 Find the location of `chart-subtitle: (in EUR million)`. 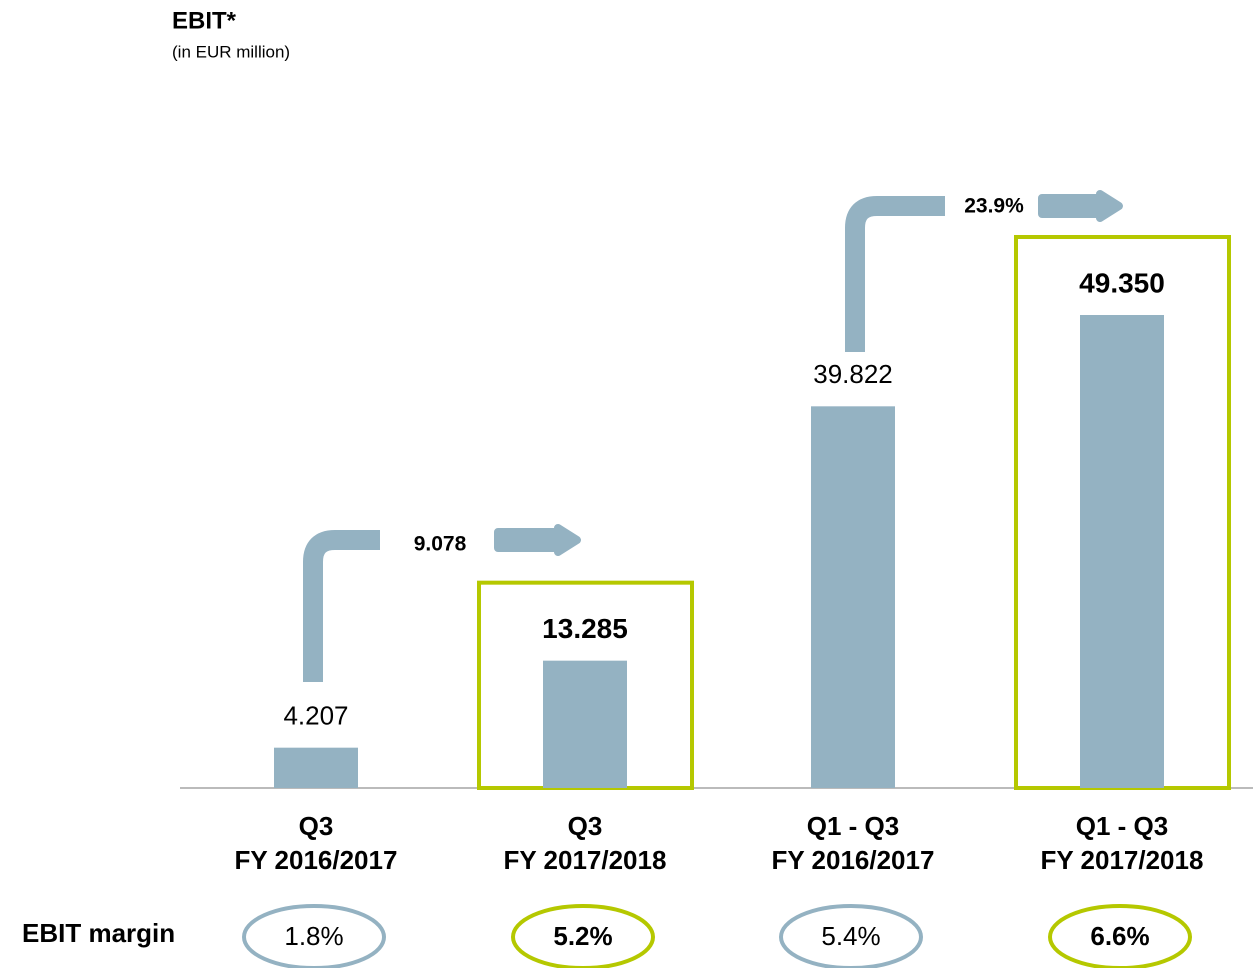

chart-subtitle: (in EUR million) is located at coordinates (231, 51).